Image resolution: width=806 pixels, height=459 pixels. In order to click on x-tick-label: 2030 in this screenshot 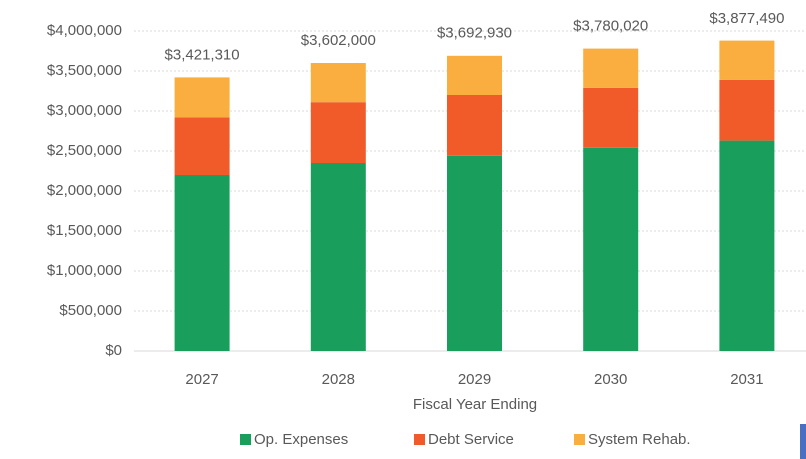, I will do `click(610, 379)`.